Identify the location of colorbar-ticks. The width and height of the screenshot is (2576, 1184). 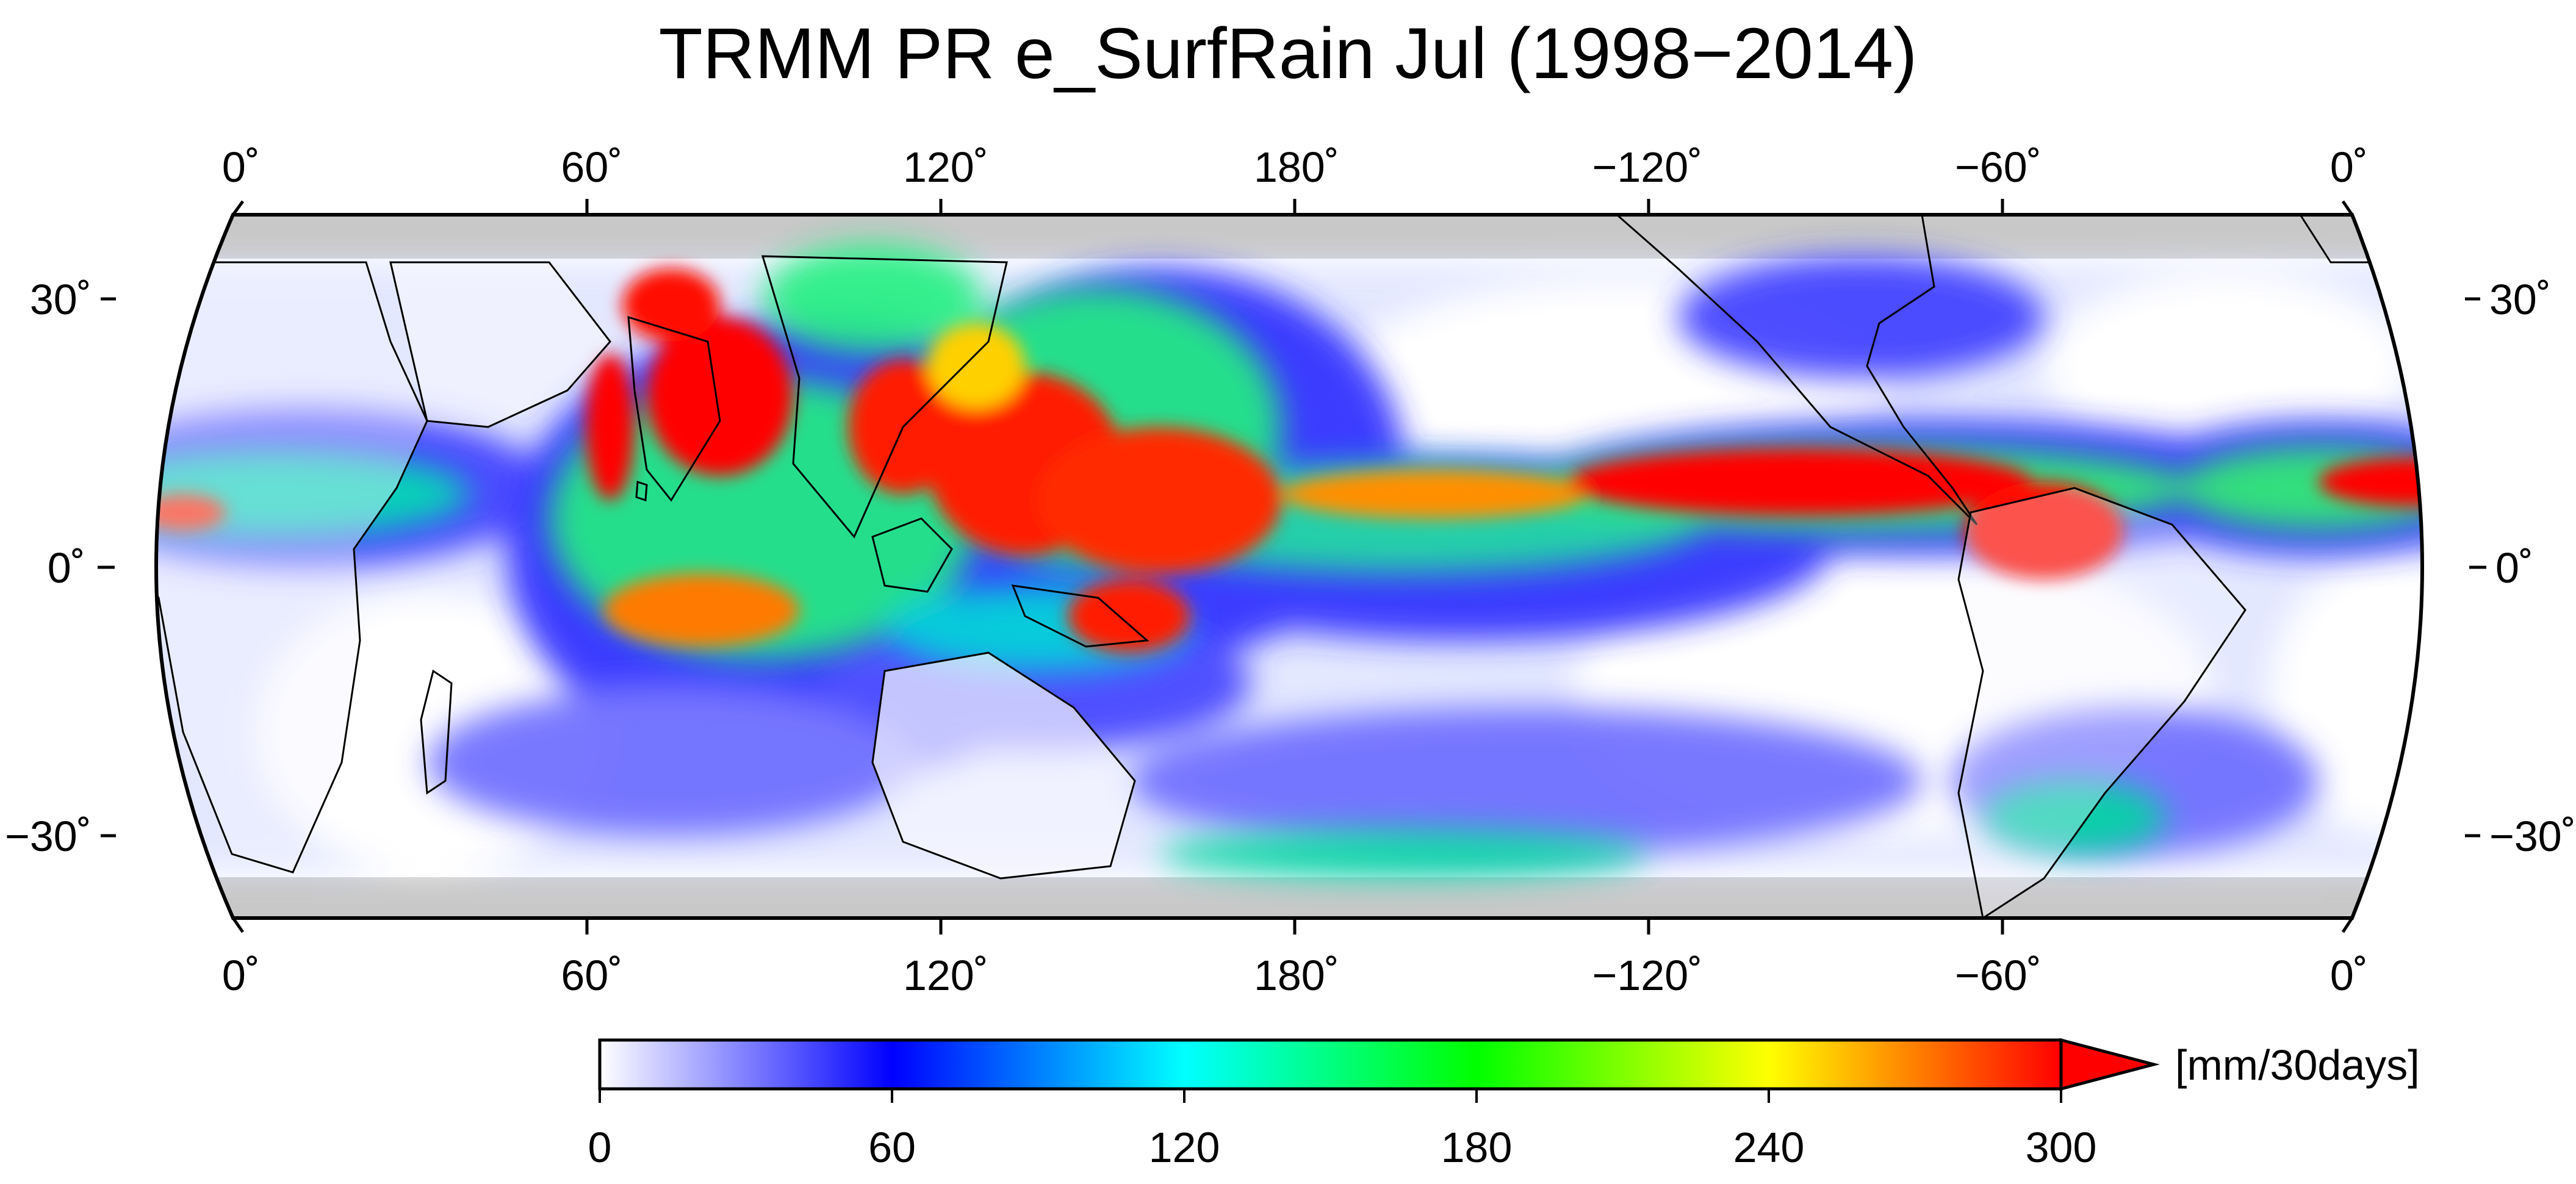
(1330, 1096).